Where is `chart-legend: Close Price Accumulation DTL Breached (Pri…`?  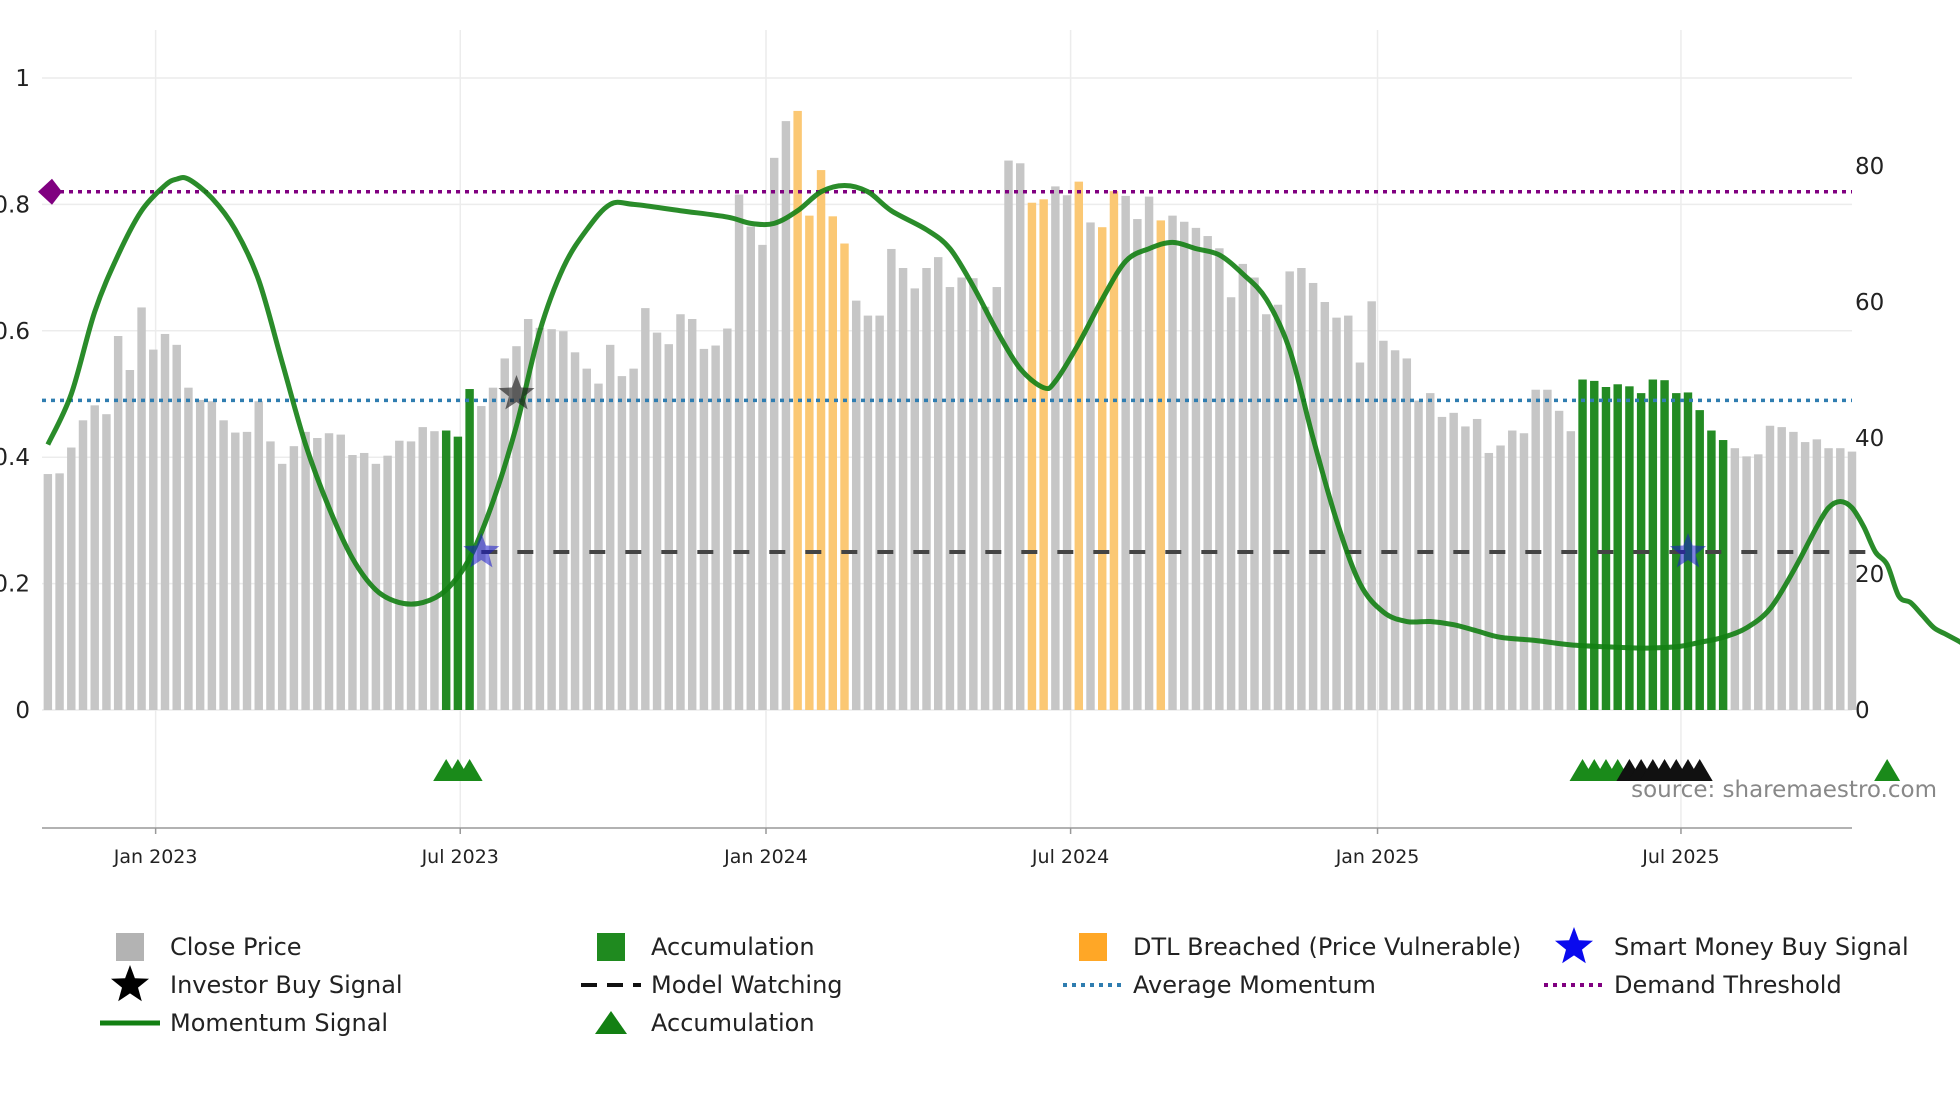 chart-legend: Close Price Accumulation DTL Breached (Pri… is located at coordinates (1004, 982).